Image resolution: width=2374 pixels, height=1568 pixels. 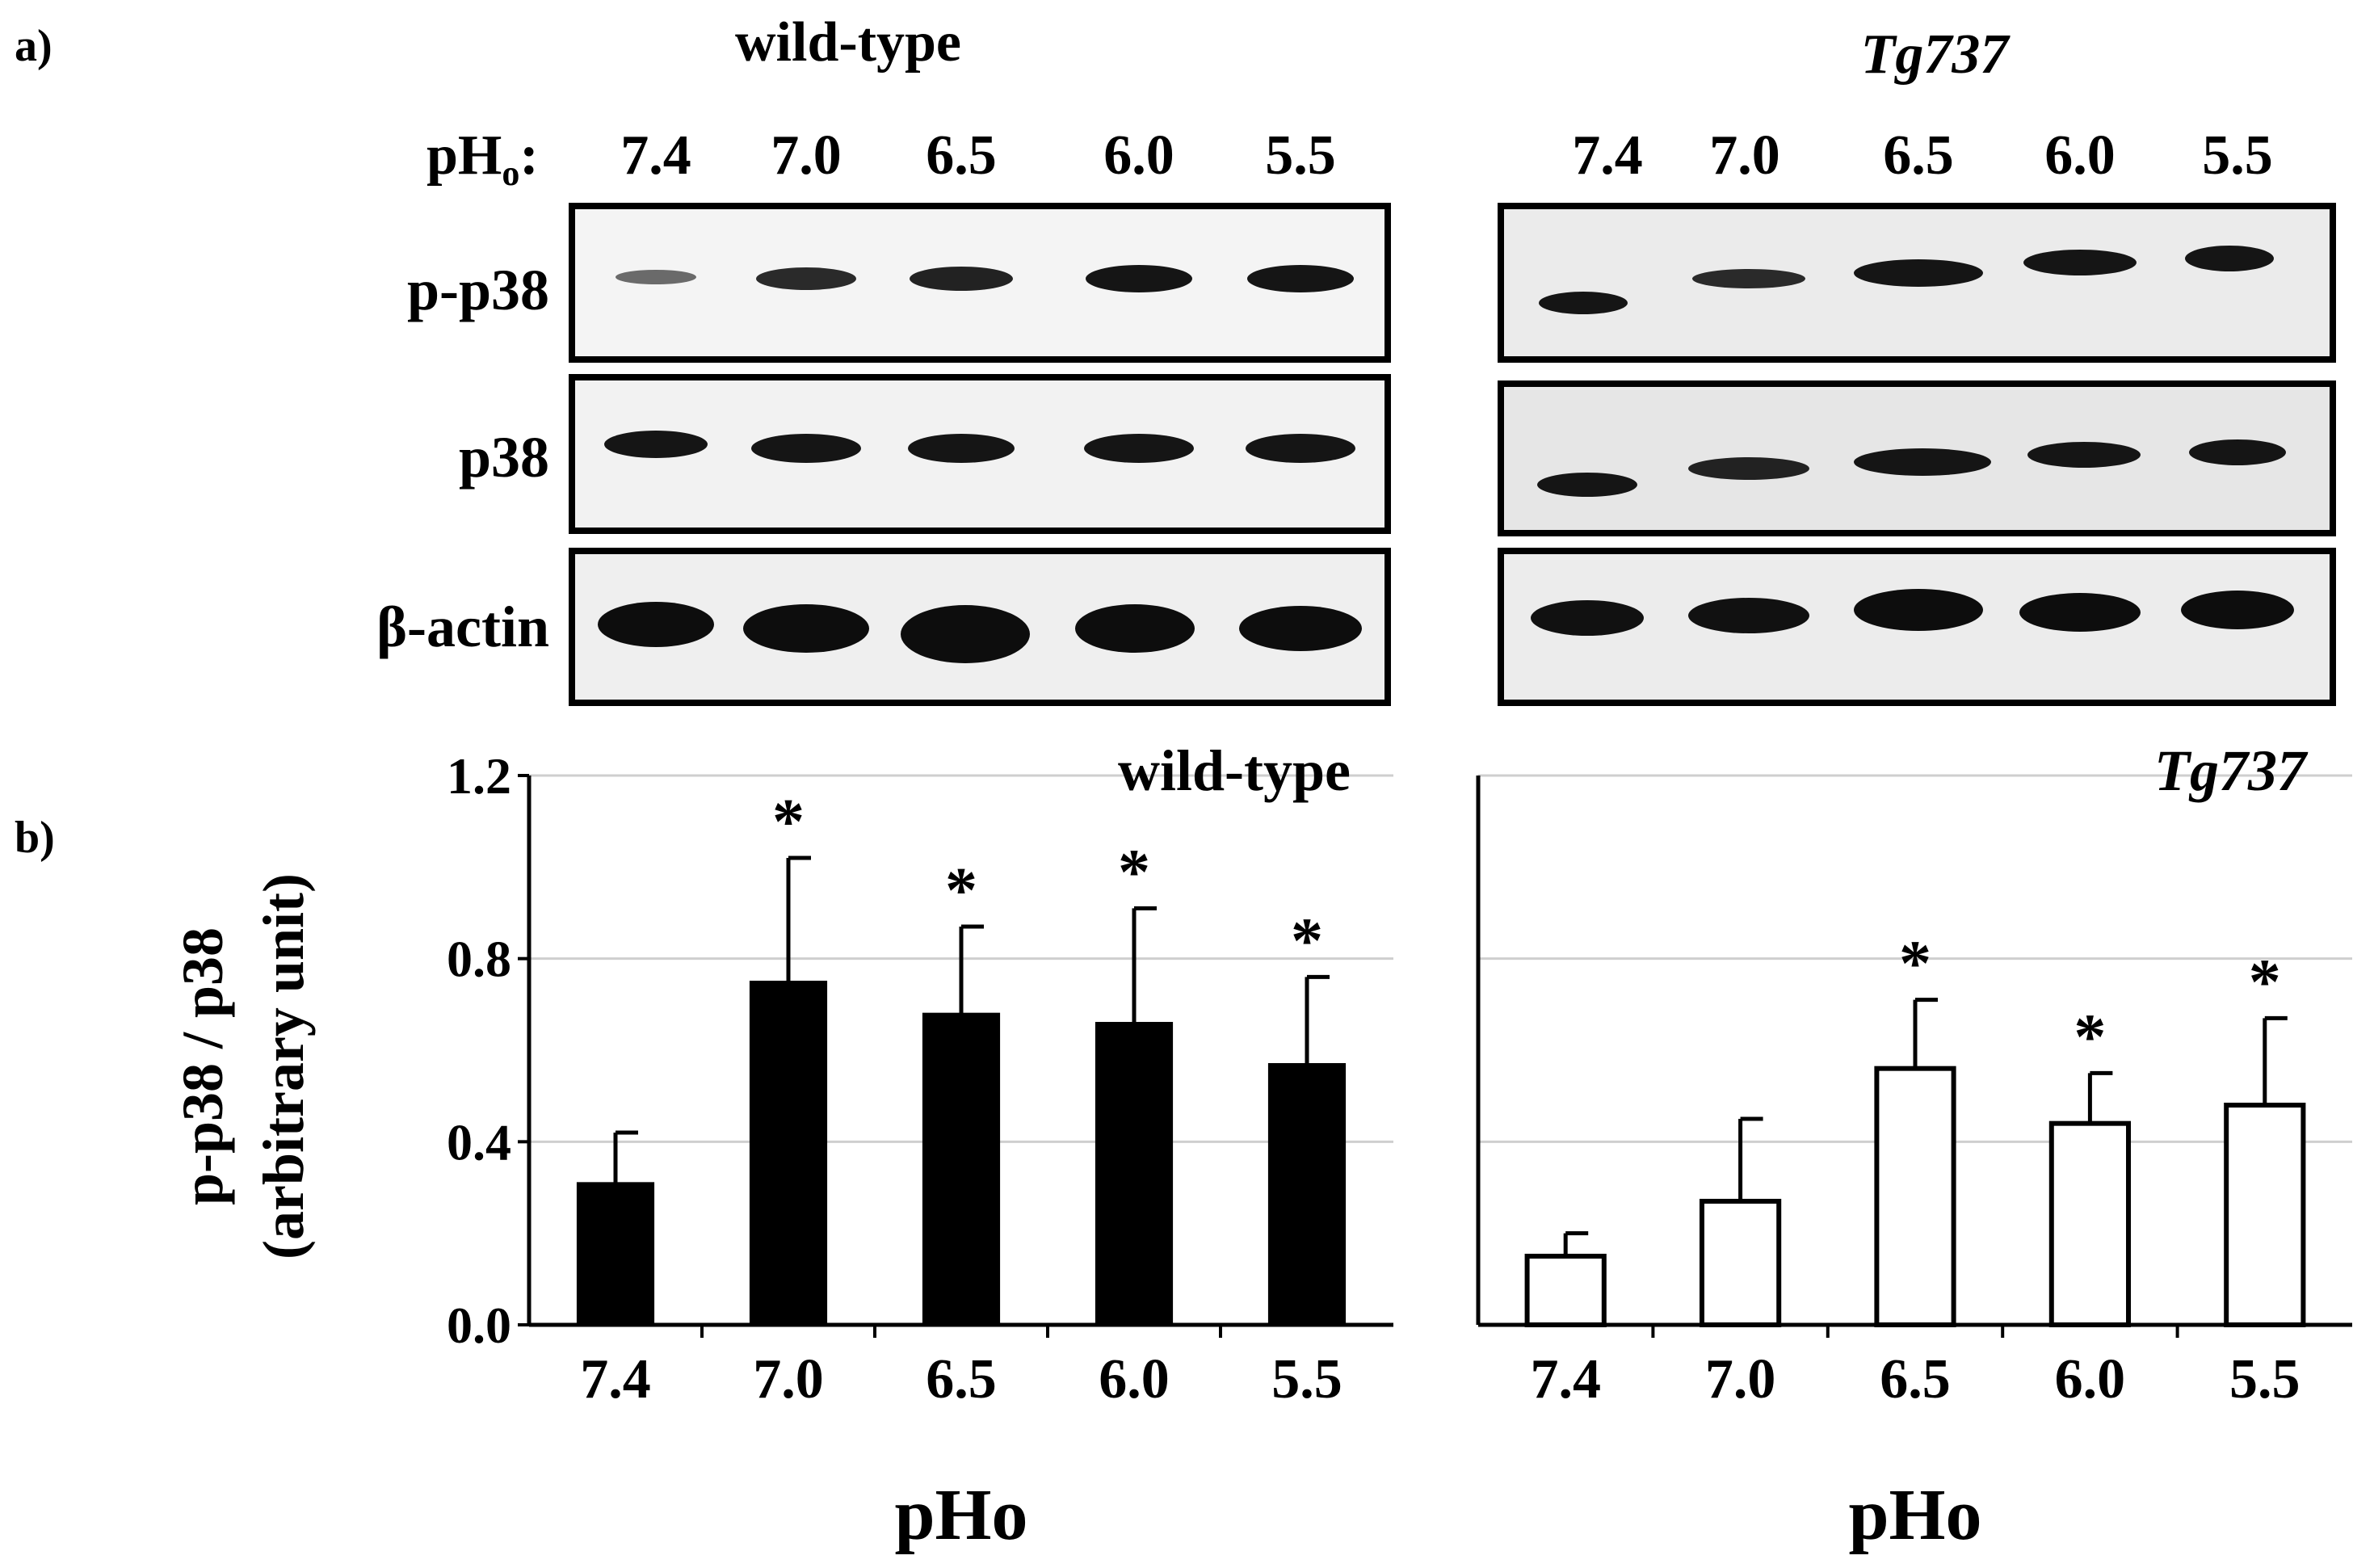 What do you see at coordinates (462, 627) in the screenshot?
I see `row-label-beta-actin: β-actin` at bounding box center [462, 627].